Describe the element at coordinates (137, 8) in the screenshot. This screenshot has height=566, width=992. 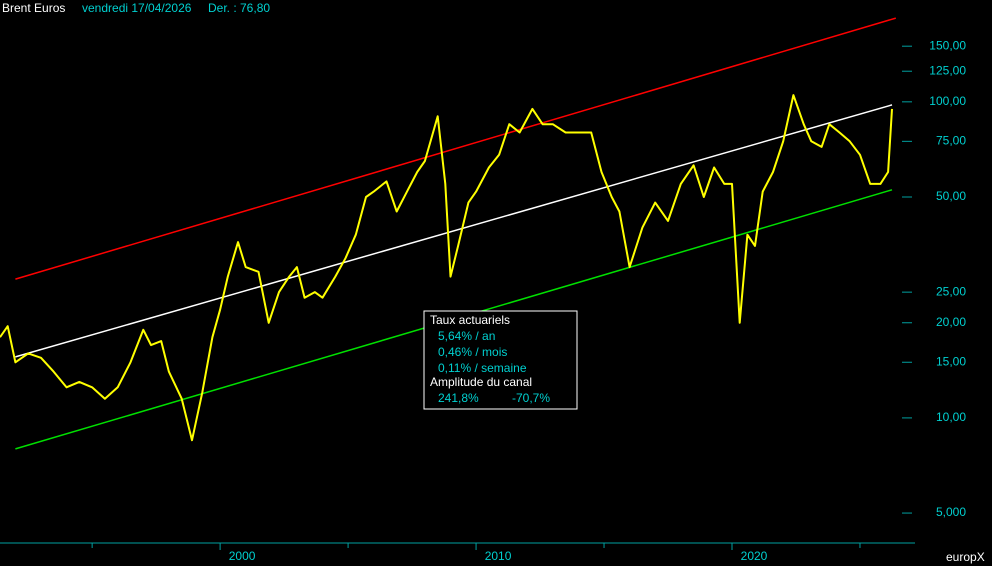
I see `subtitle: vendredi 17/04/2026` at that location.